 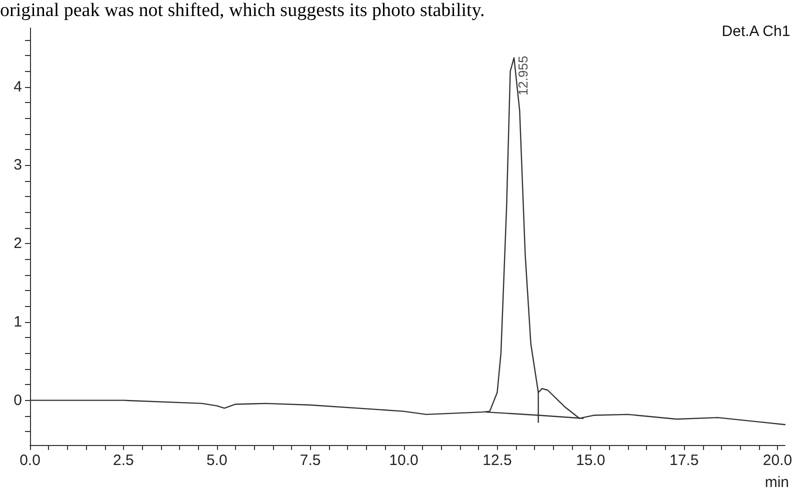 I want to click on x-tick-label: 2.5, so click(x=123, y=460).